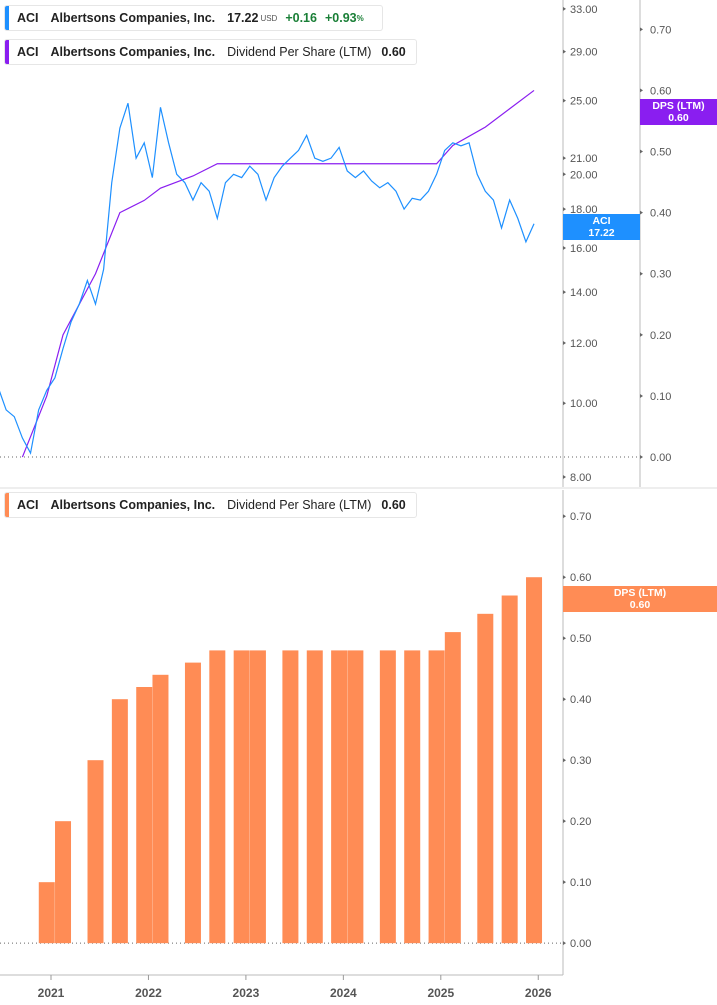 The image size is (717, 1005). What do you see at coordinates (660, 275) in the screenshot?
I see `dps-tick-label: 0.30` at bounding box center [660, 275].